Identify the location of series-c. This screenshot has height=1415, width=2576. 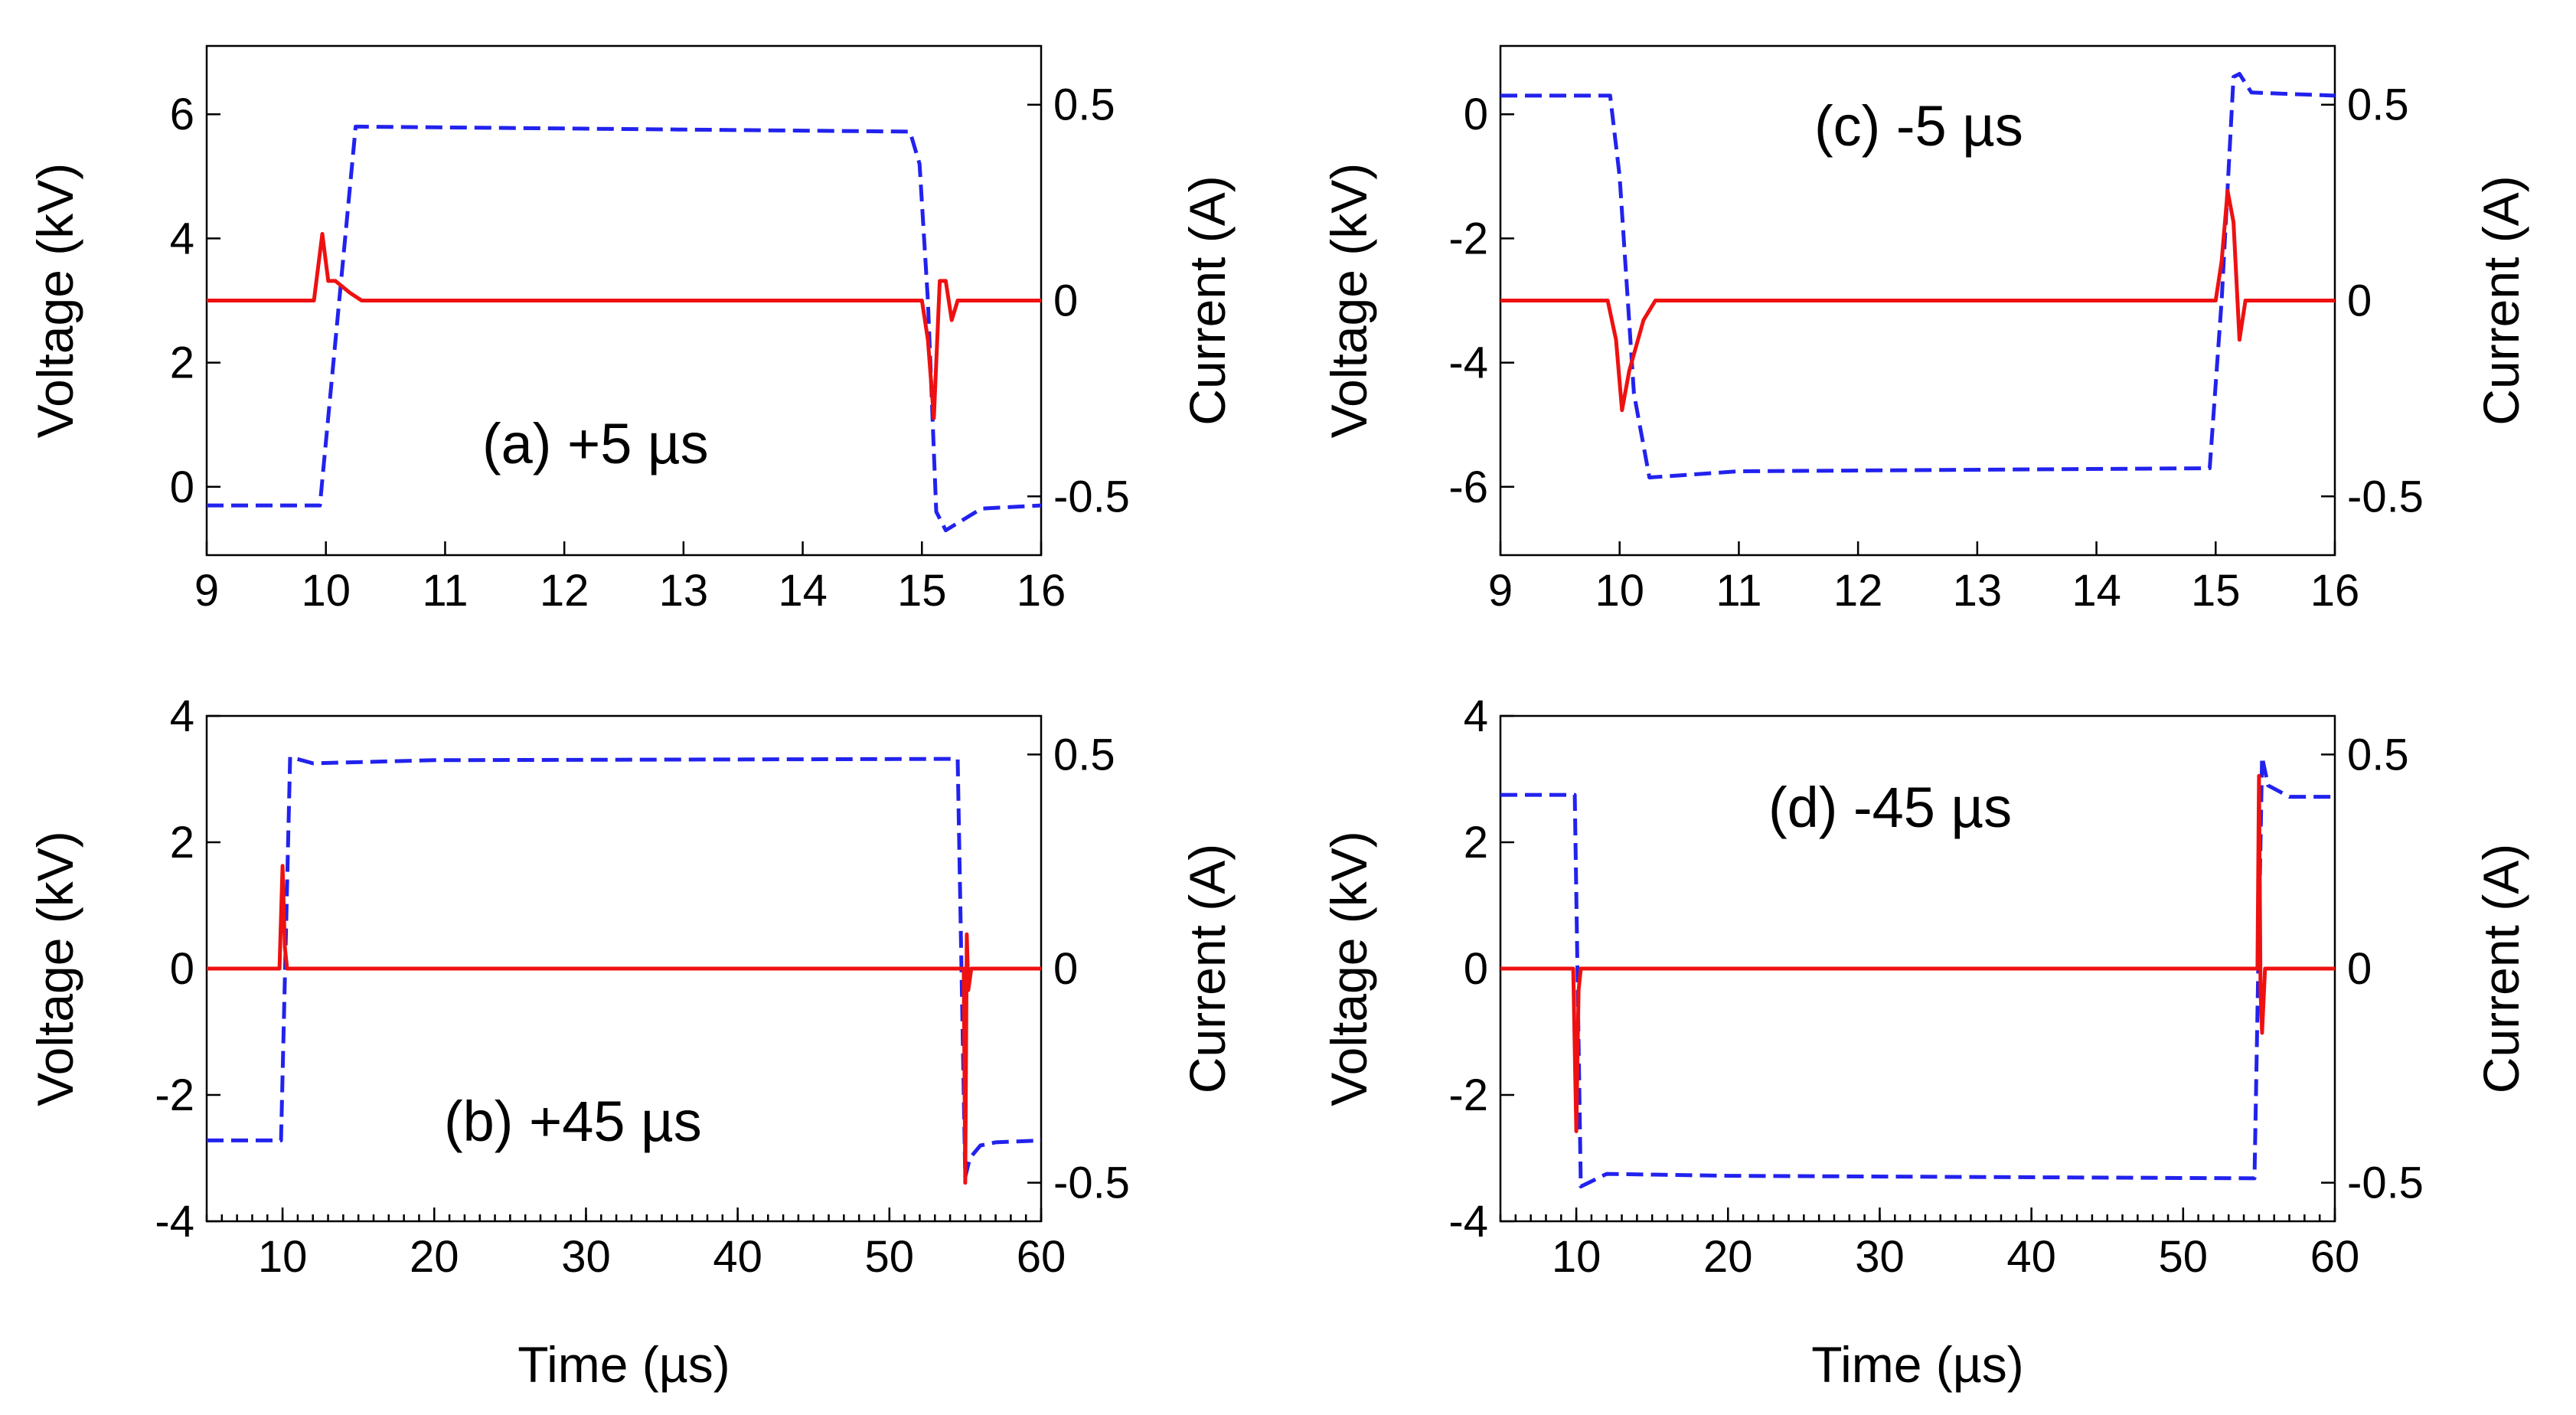
(1918, 276).